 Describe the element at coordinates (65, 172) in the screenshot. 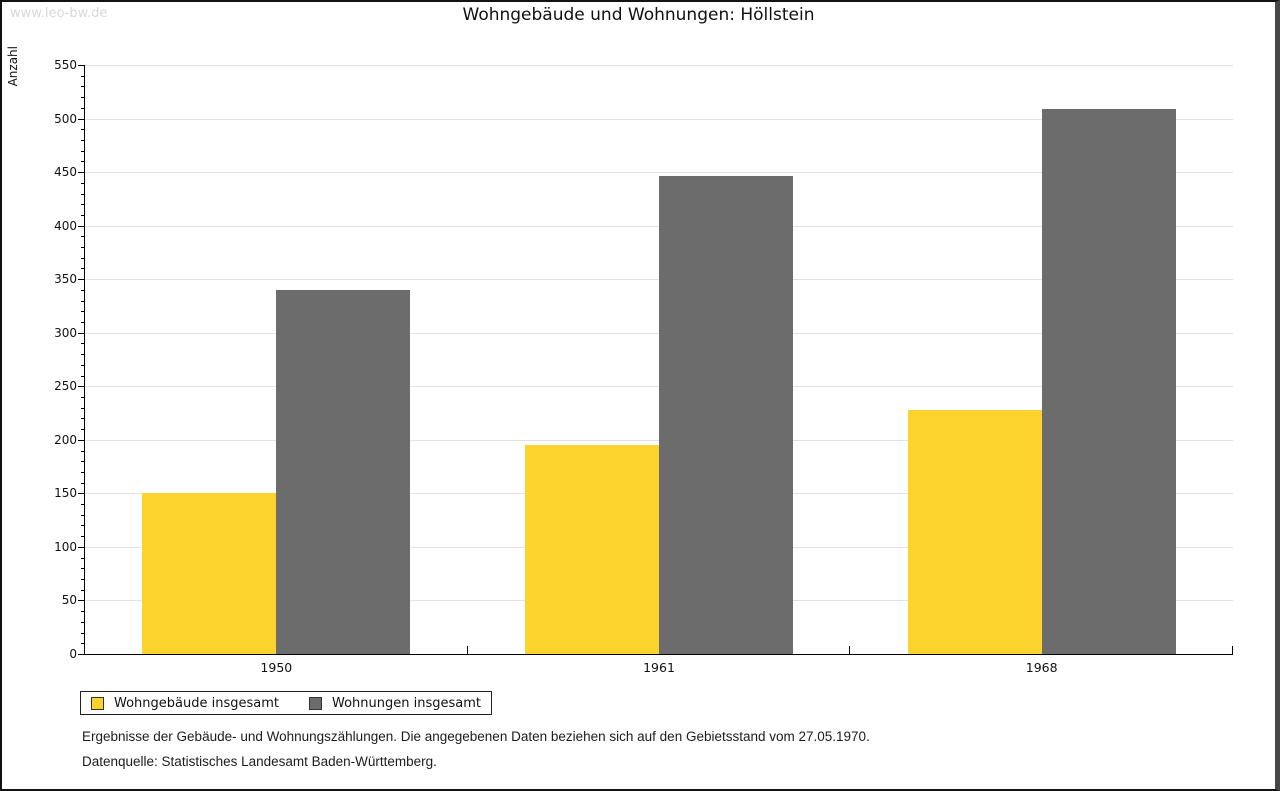

I see `y-tick-label: 450` at that location.